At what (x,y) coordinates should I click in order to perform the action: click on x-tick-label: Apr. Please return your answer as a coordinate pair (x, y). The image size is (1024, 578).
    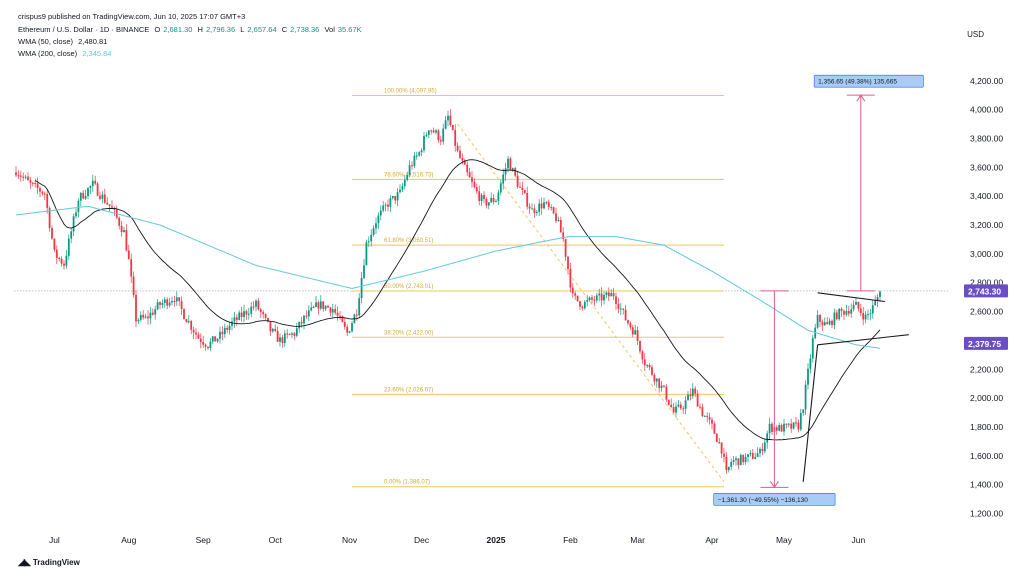
    Looking at the image, I should click on (711, 540).